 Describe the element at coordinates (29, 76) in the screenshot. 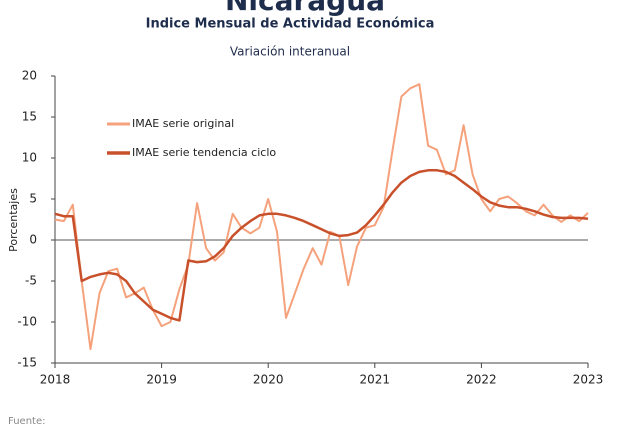

I see `y-tick-label: 20` at that location.